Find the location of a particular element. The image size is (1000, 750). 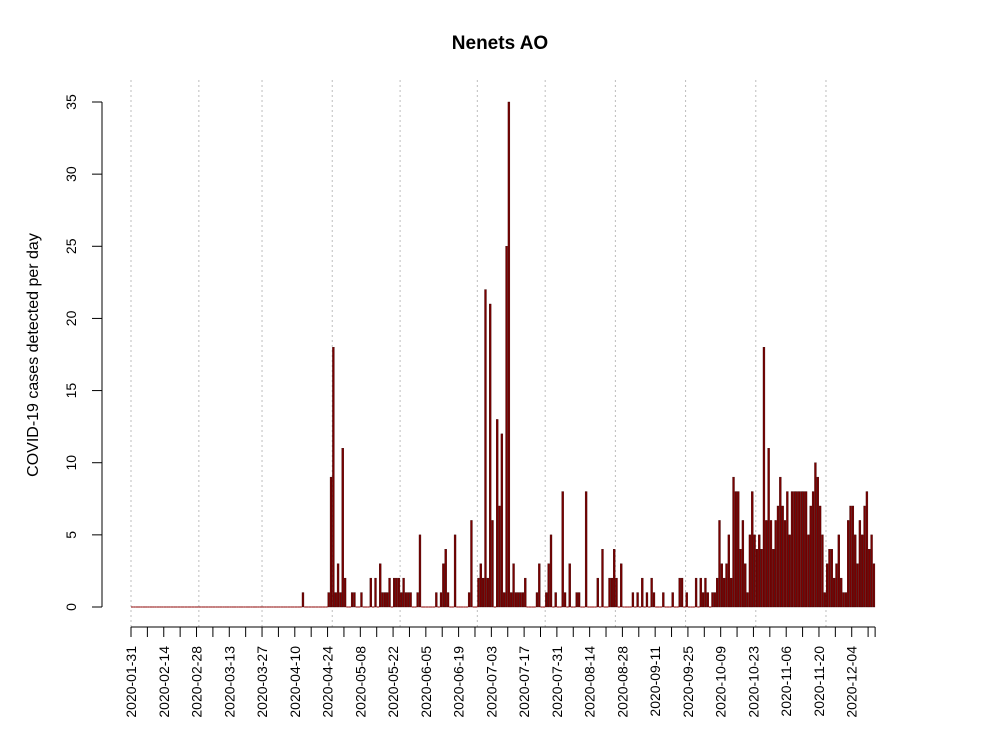

x-tick-label: 2020-11-20 is located at coordinates (819, 681).